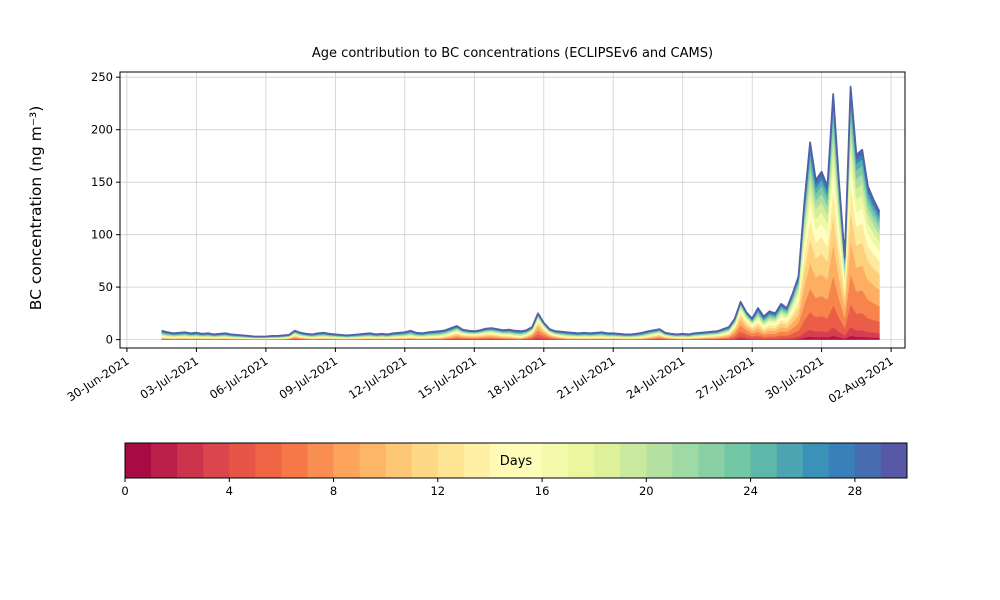 Image resolution: width=1000 pixels, height=600 pixels. I want to click on y-tick-label: 250, so click(102, 77).